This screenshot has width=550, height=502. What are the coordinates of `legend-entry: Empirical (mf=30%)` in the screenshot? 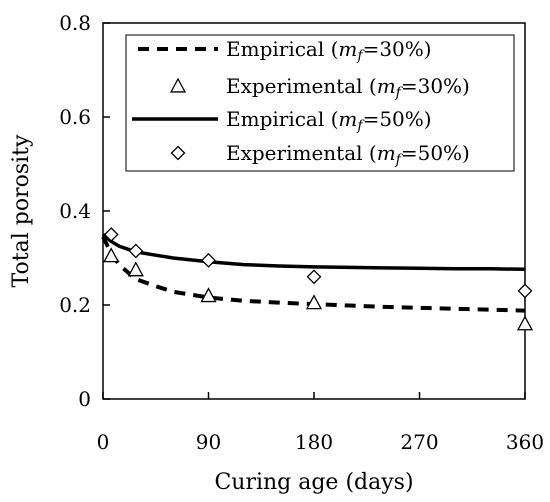 It's located at (285, 50).